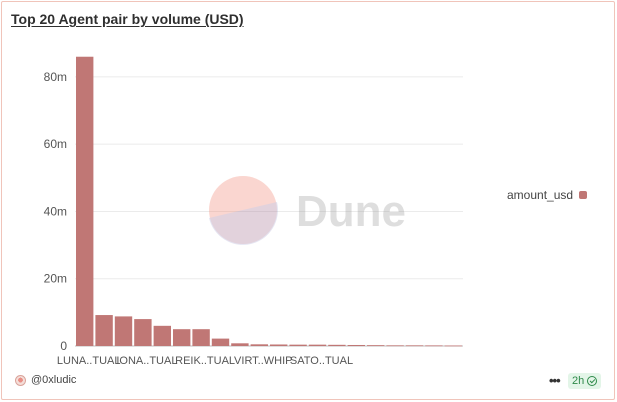  What do you see at coordinates (55, 144) in the screenshot?
I see `y-tick-label: 60m` at bounding box center [55, 144].